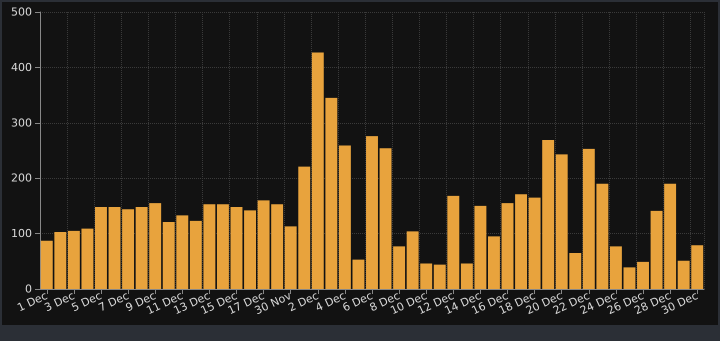 The image size is (720, 341). What do you see at coordinates (21, 12) in the screenshot?
I see `y-tick-label: 500` at bounding box center [21, 12].